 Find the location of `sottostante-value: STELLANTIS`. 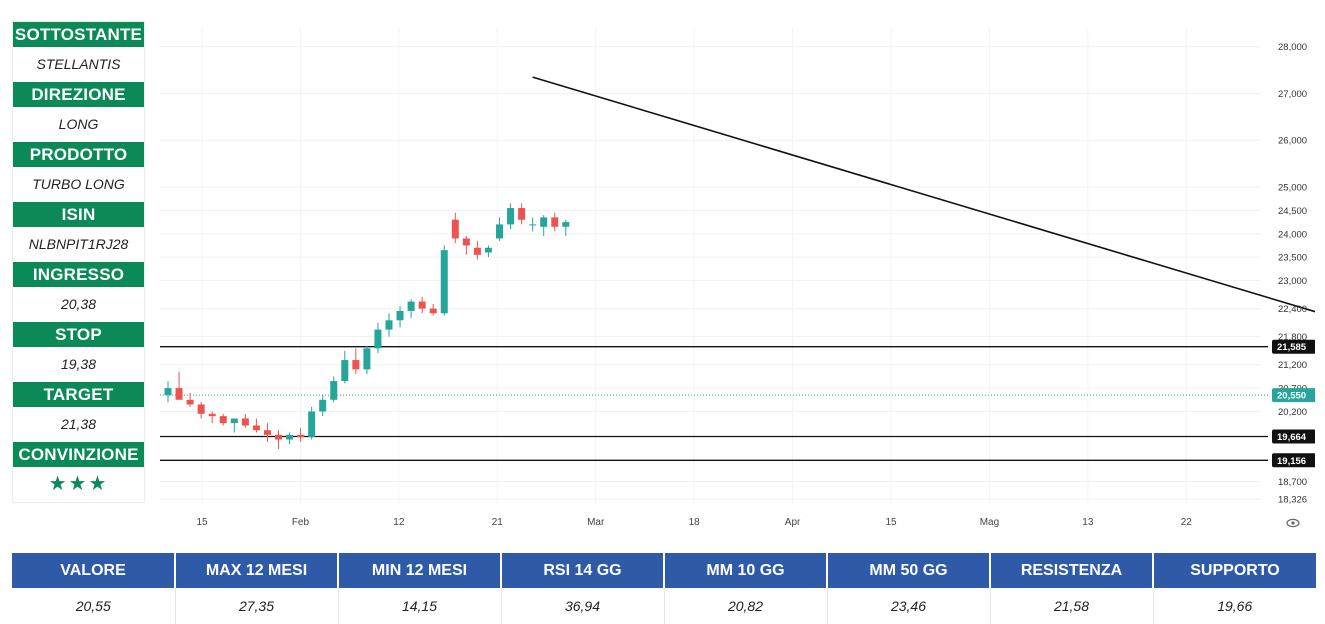

sottostante-value: STELLANTIS is located at coordinates (78, 64).